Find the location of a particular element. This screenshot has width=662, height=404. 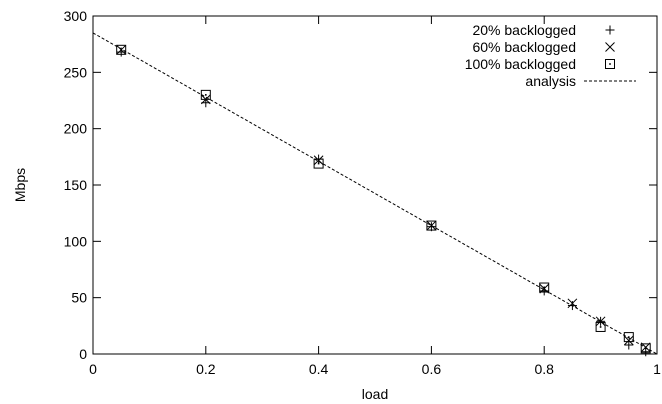

legend-label: 20% backlogged is located at coordinates (524, 30).